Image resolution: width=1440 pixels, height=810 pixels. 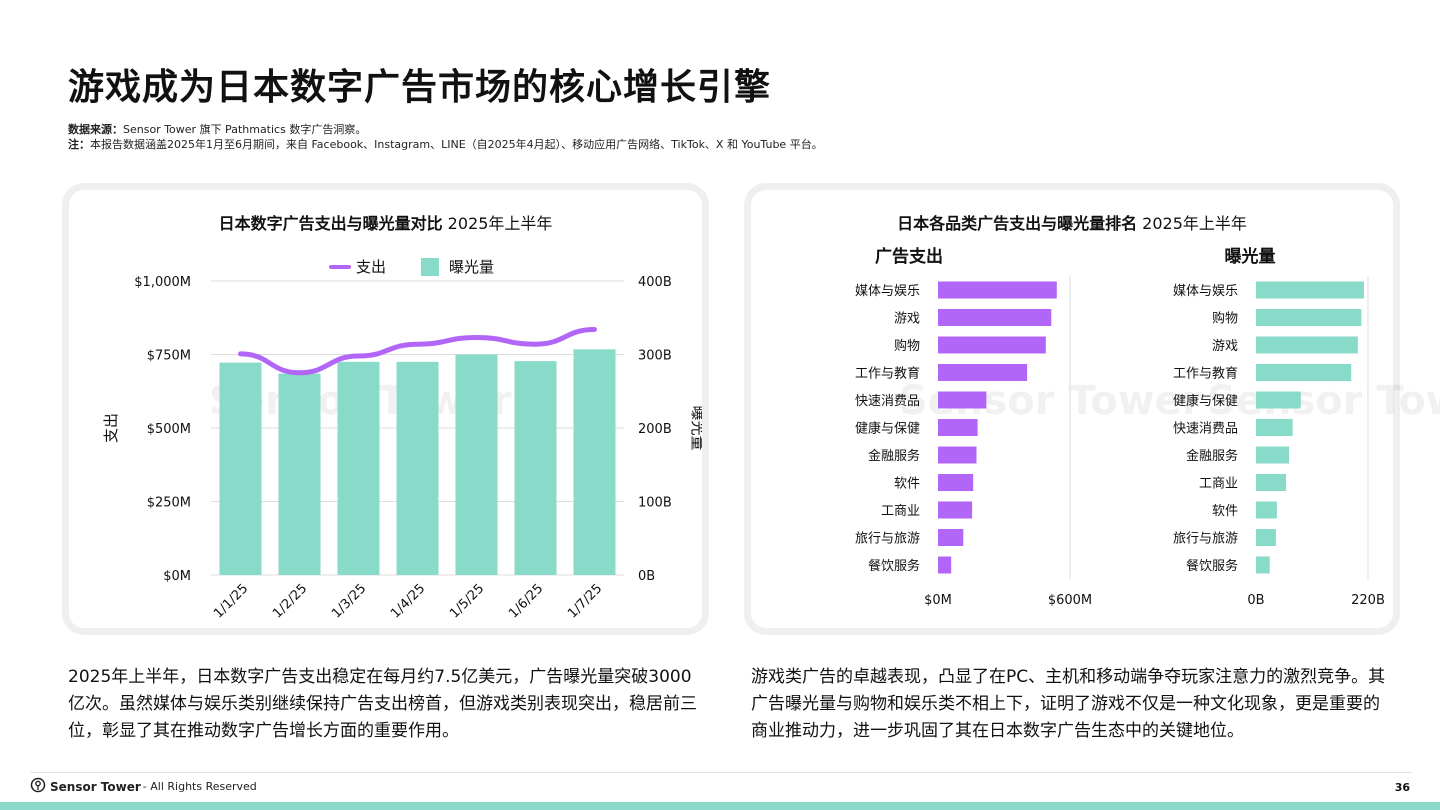 I want to click on x-tick-label: $0M, so click(x=938, y=600).